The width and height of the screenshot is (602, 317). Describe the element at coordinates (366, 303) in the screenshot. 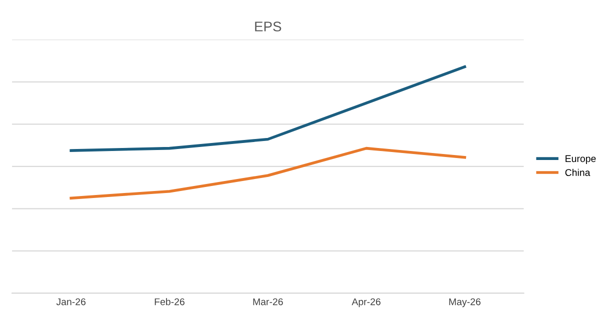

I see `x-tick-label: Apr-26` at that location.